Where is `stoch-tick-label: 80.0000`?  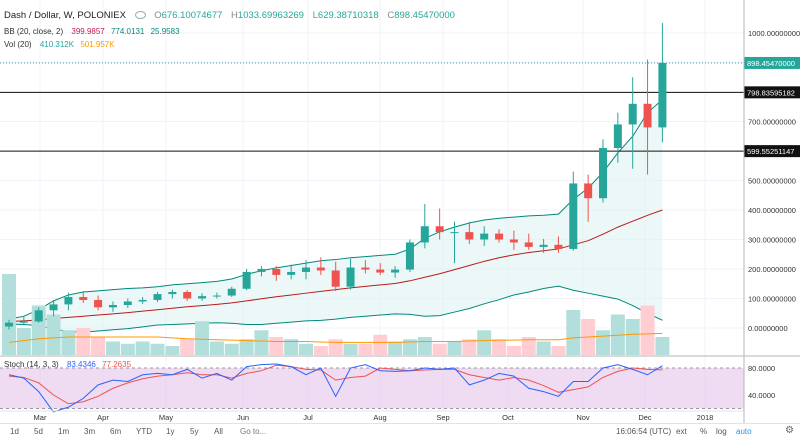
stoch-tick-label: 80.0000 is located at coordinates (761, 368).